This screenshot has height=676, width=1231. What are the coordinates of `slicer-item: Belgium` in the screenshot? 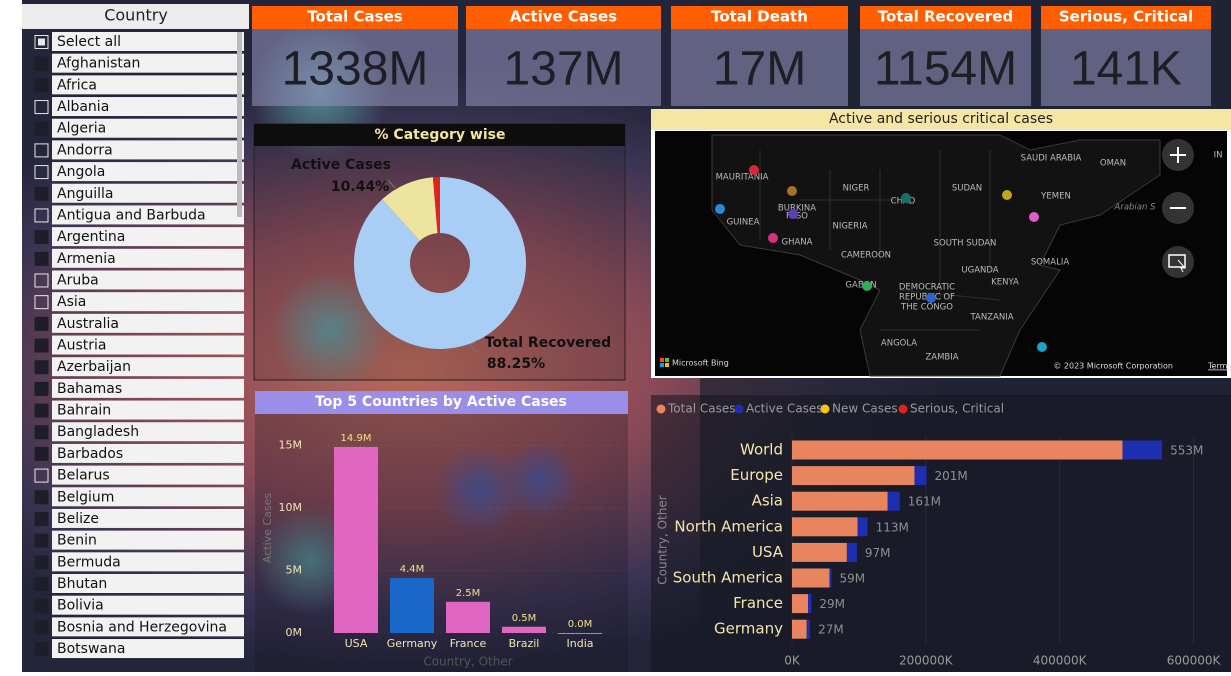 It's located at (85, 497).